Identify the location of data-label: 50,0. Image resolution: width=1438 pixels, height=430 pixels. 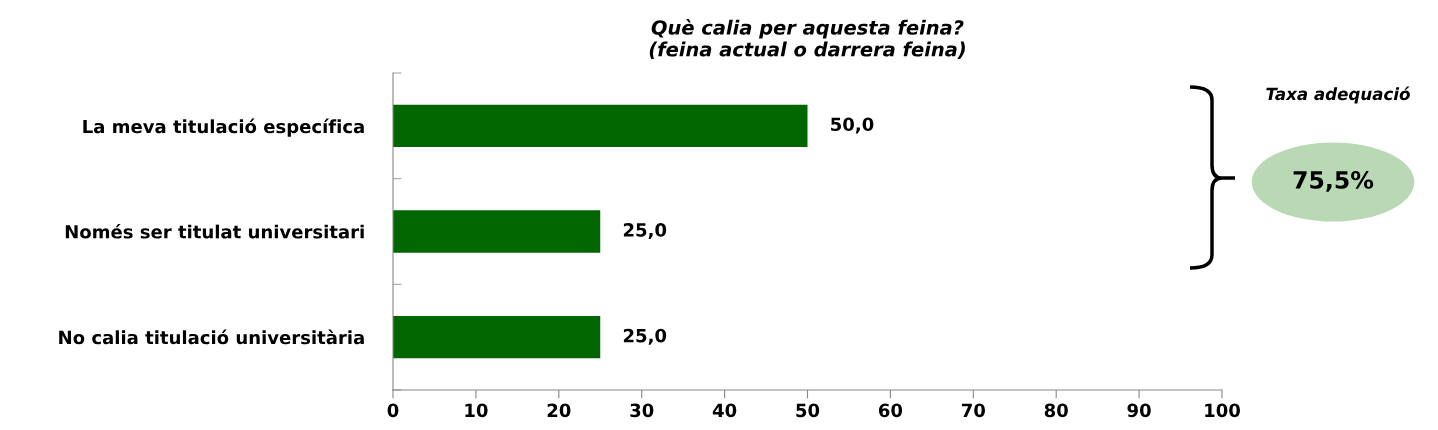
(852, 125).